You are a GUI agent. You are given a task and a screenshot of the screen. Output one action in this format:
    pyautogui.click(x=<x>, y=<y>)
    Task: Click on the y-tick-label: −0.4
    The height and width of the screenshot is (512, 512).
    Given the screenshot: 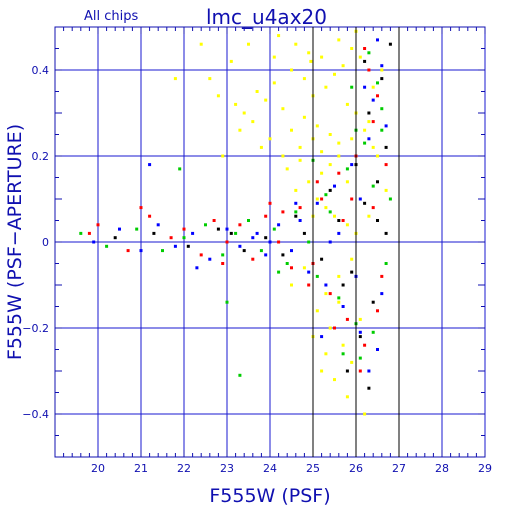 What is the action you would take?
    pyautogui.click(x=35, y=414)
    